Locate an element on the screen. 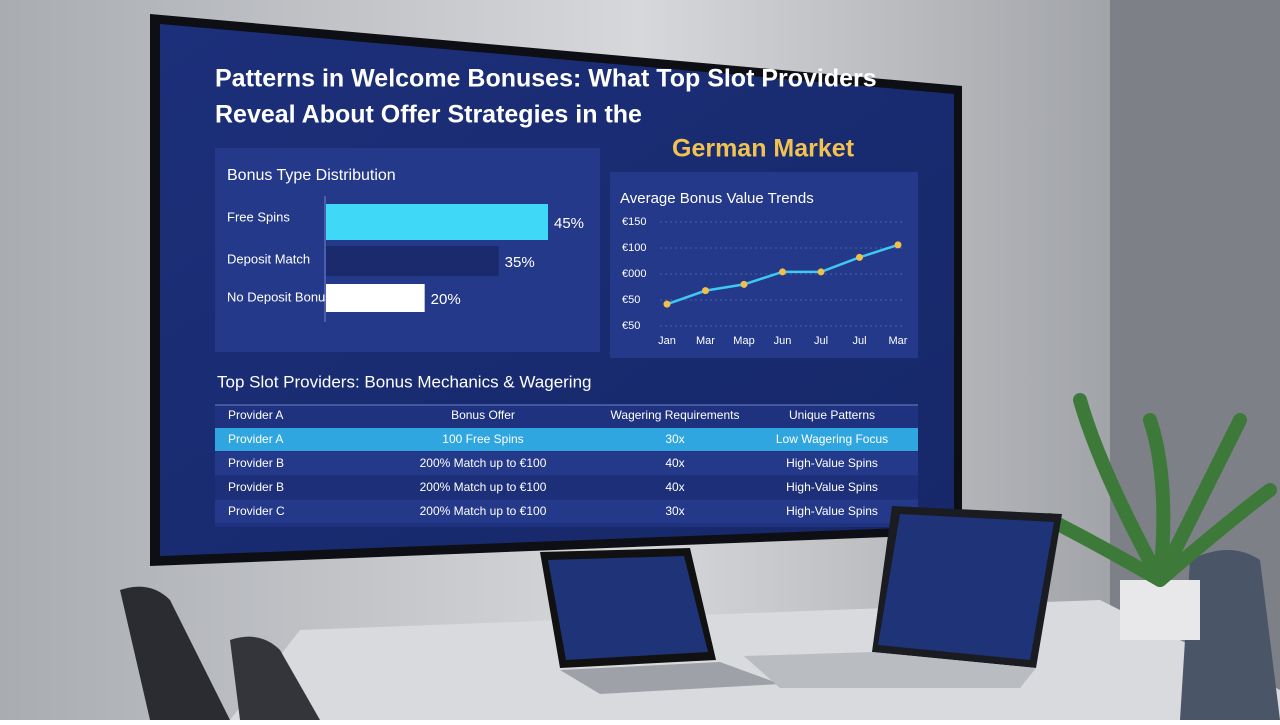 This screenshot has height=725, width=1280. tablet-stand is located at coordinates (670, 678).